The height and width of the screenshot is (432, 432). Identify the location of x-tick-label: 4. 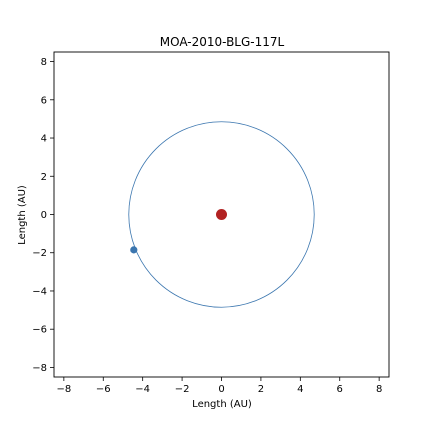
(300, 389).